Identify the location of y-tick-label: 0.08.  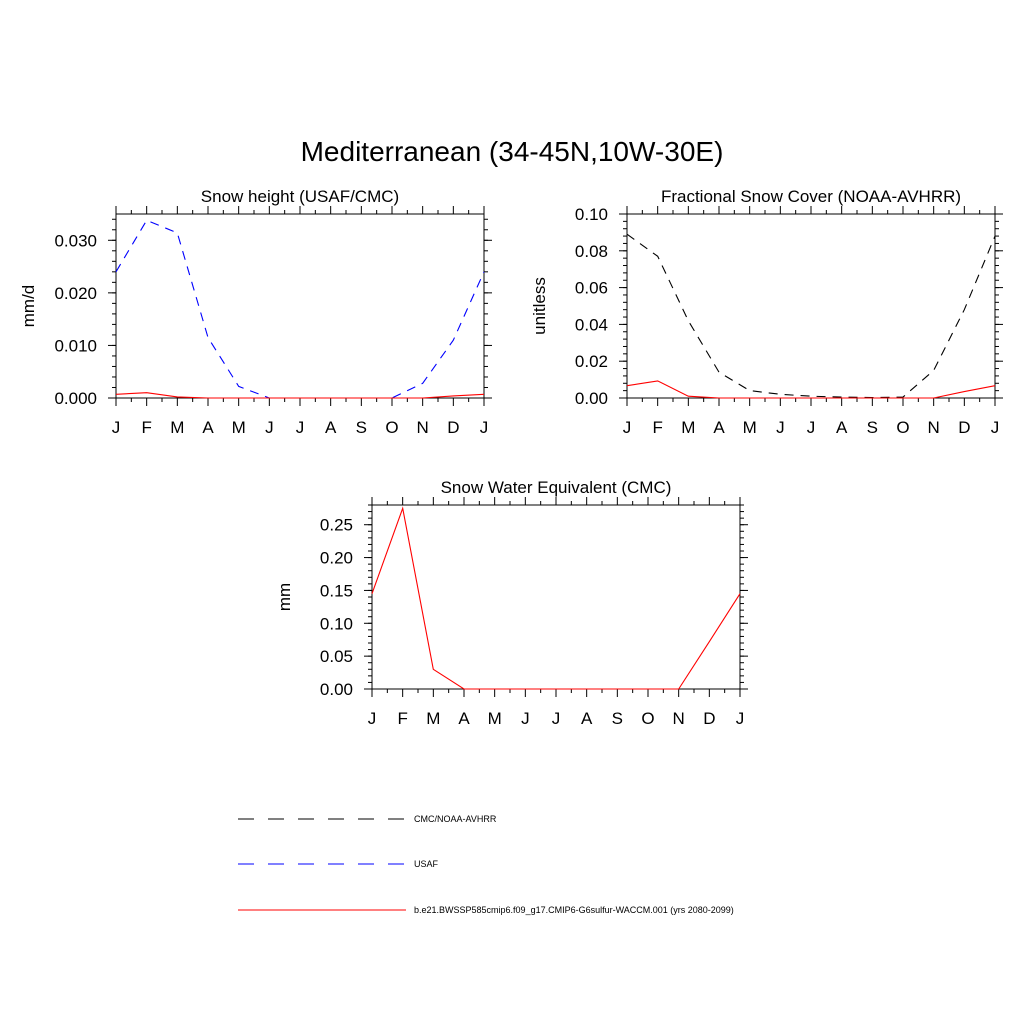
(591, 251).